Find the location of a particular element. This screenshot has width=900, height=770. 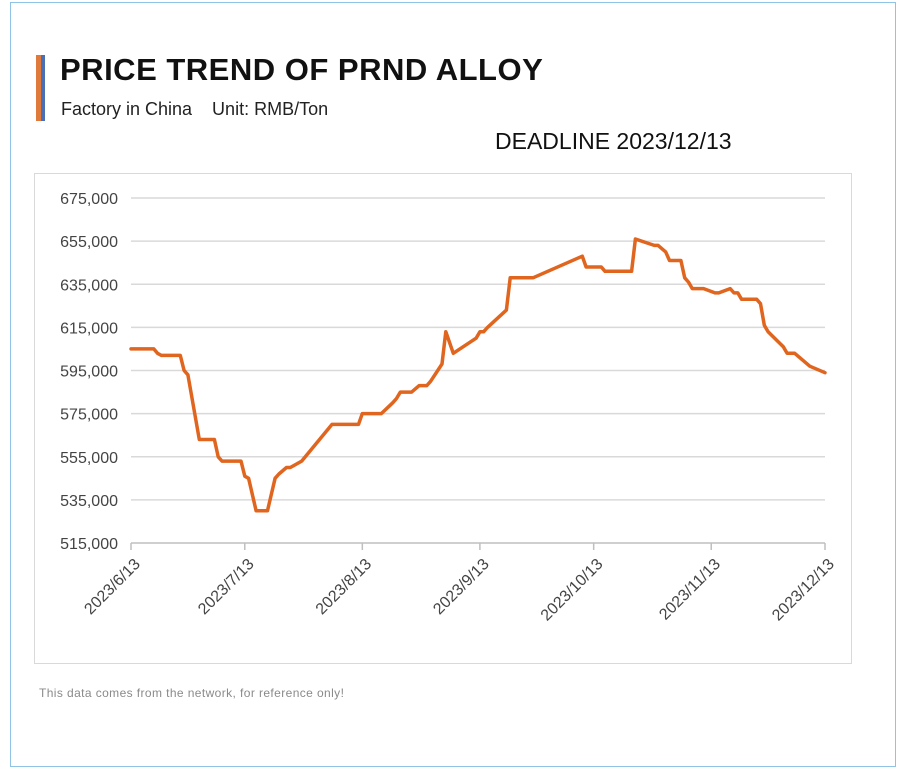

y-tick-label: 575,000 is located at coordinates (89, 415).